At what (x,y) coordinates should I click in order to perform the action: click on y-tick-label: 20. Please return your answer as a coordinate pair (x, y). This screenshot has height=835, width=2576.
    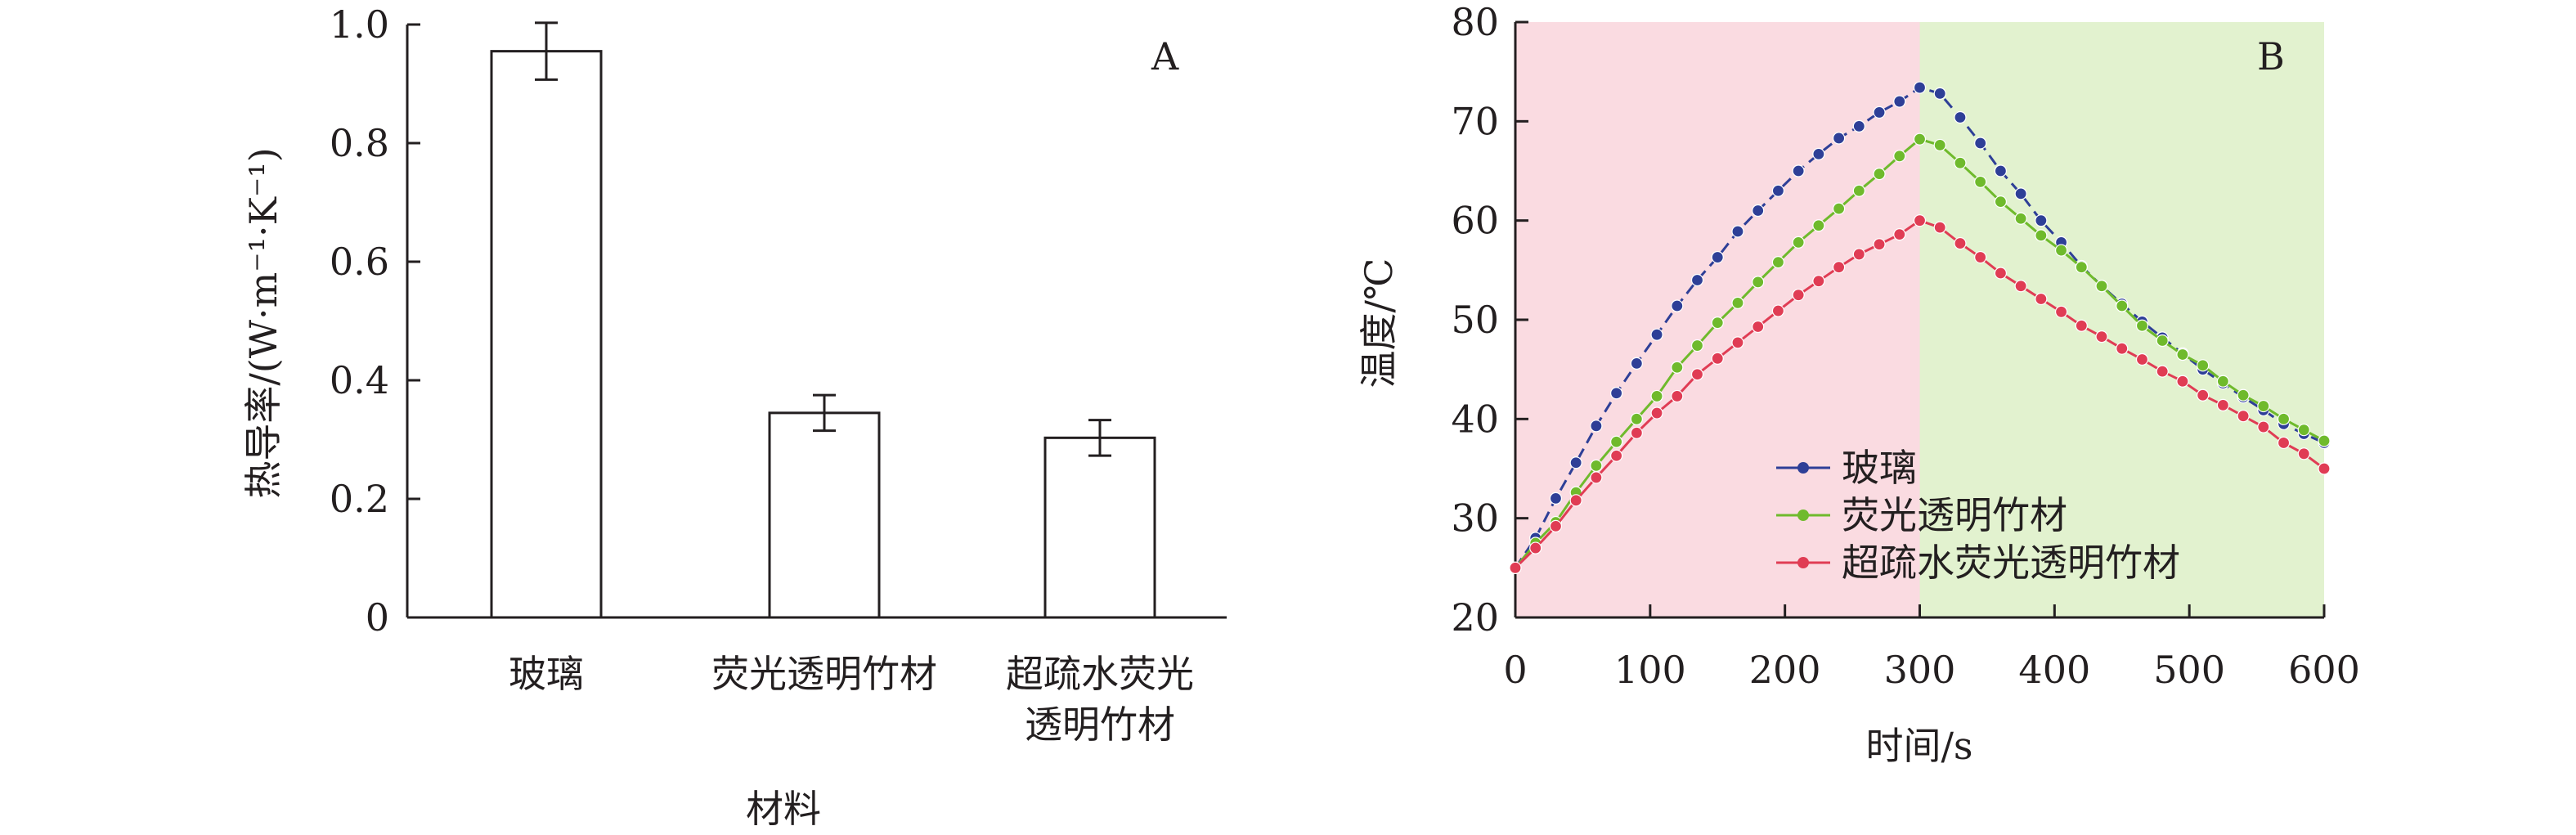
    Looking at the image, I should click on (1475, 617).